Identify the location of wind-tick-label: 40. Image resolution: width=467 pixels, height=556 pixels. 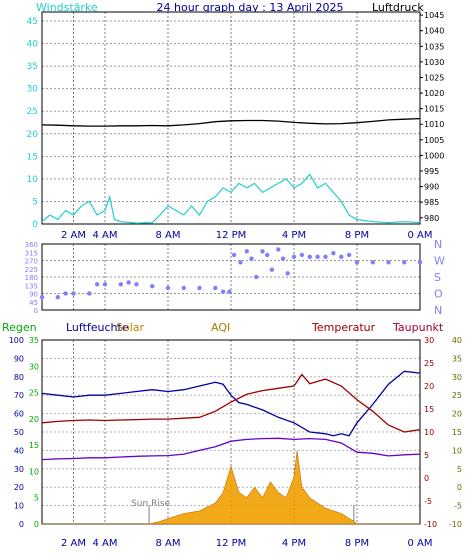
(33, 45).